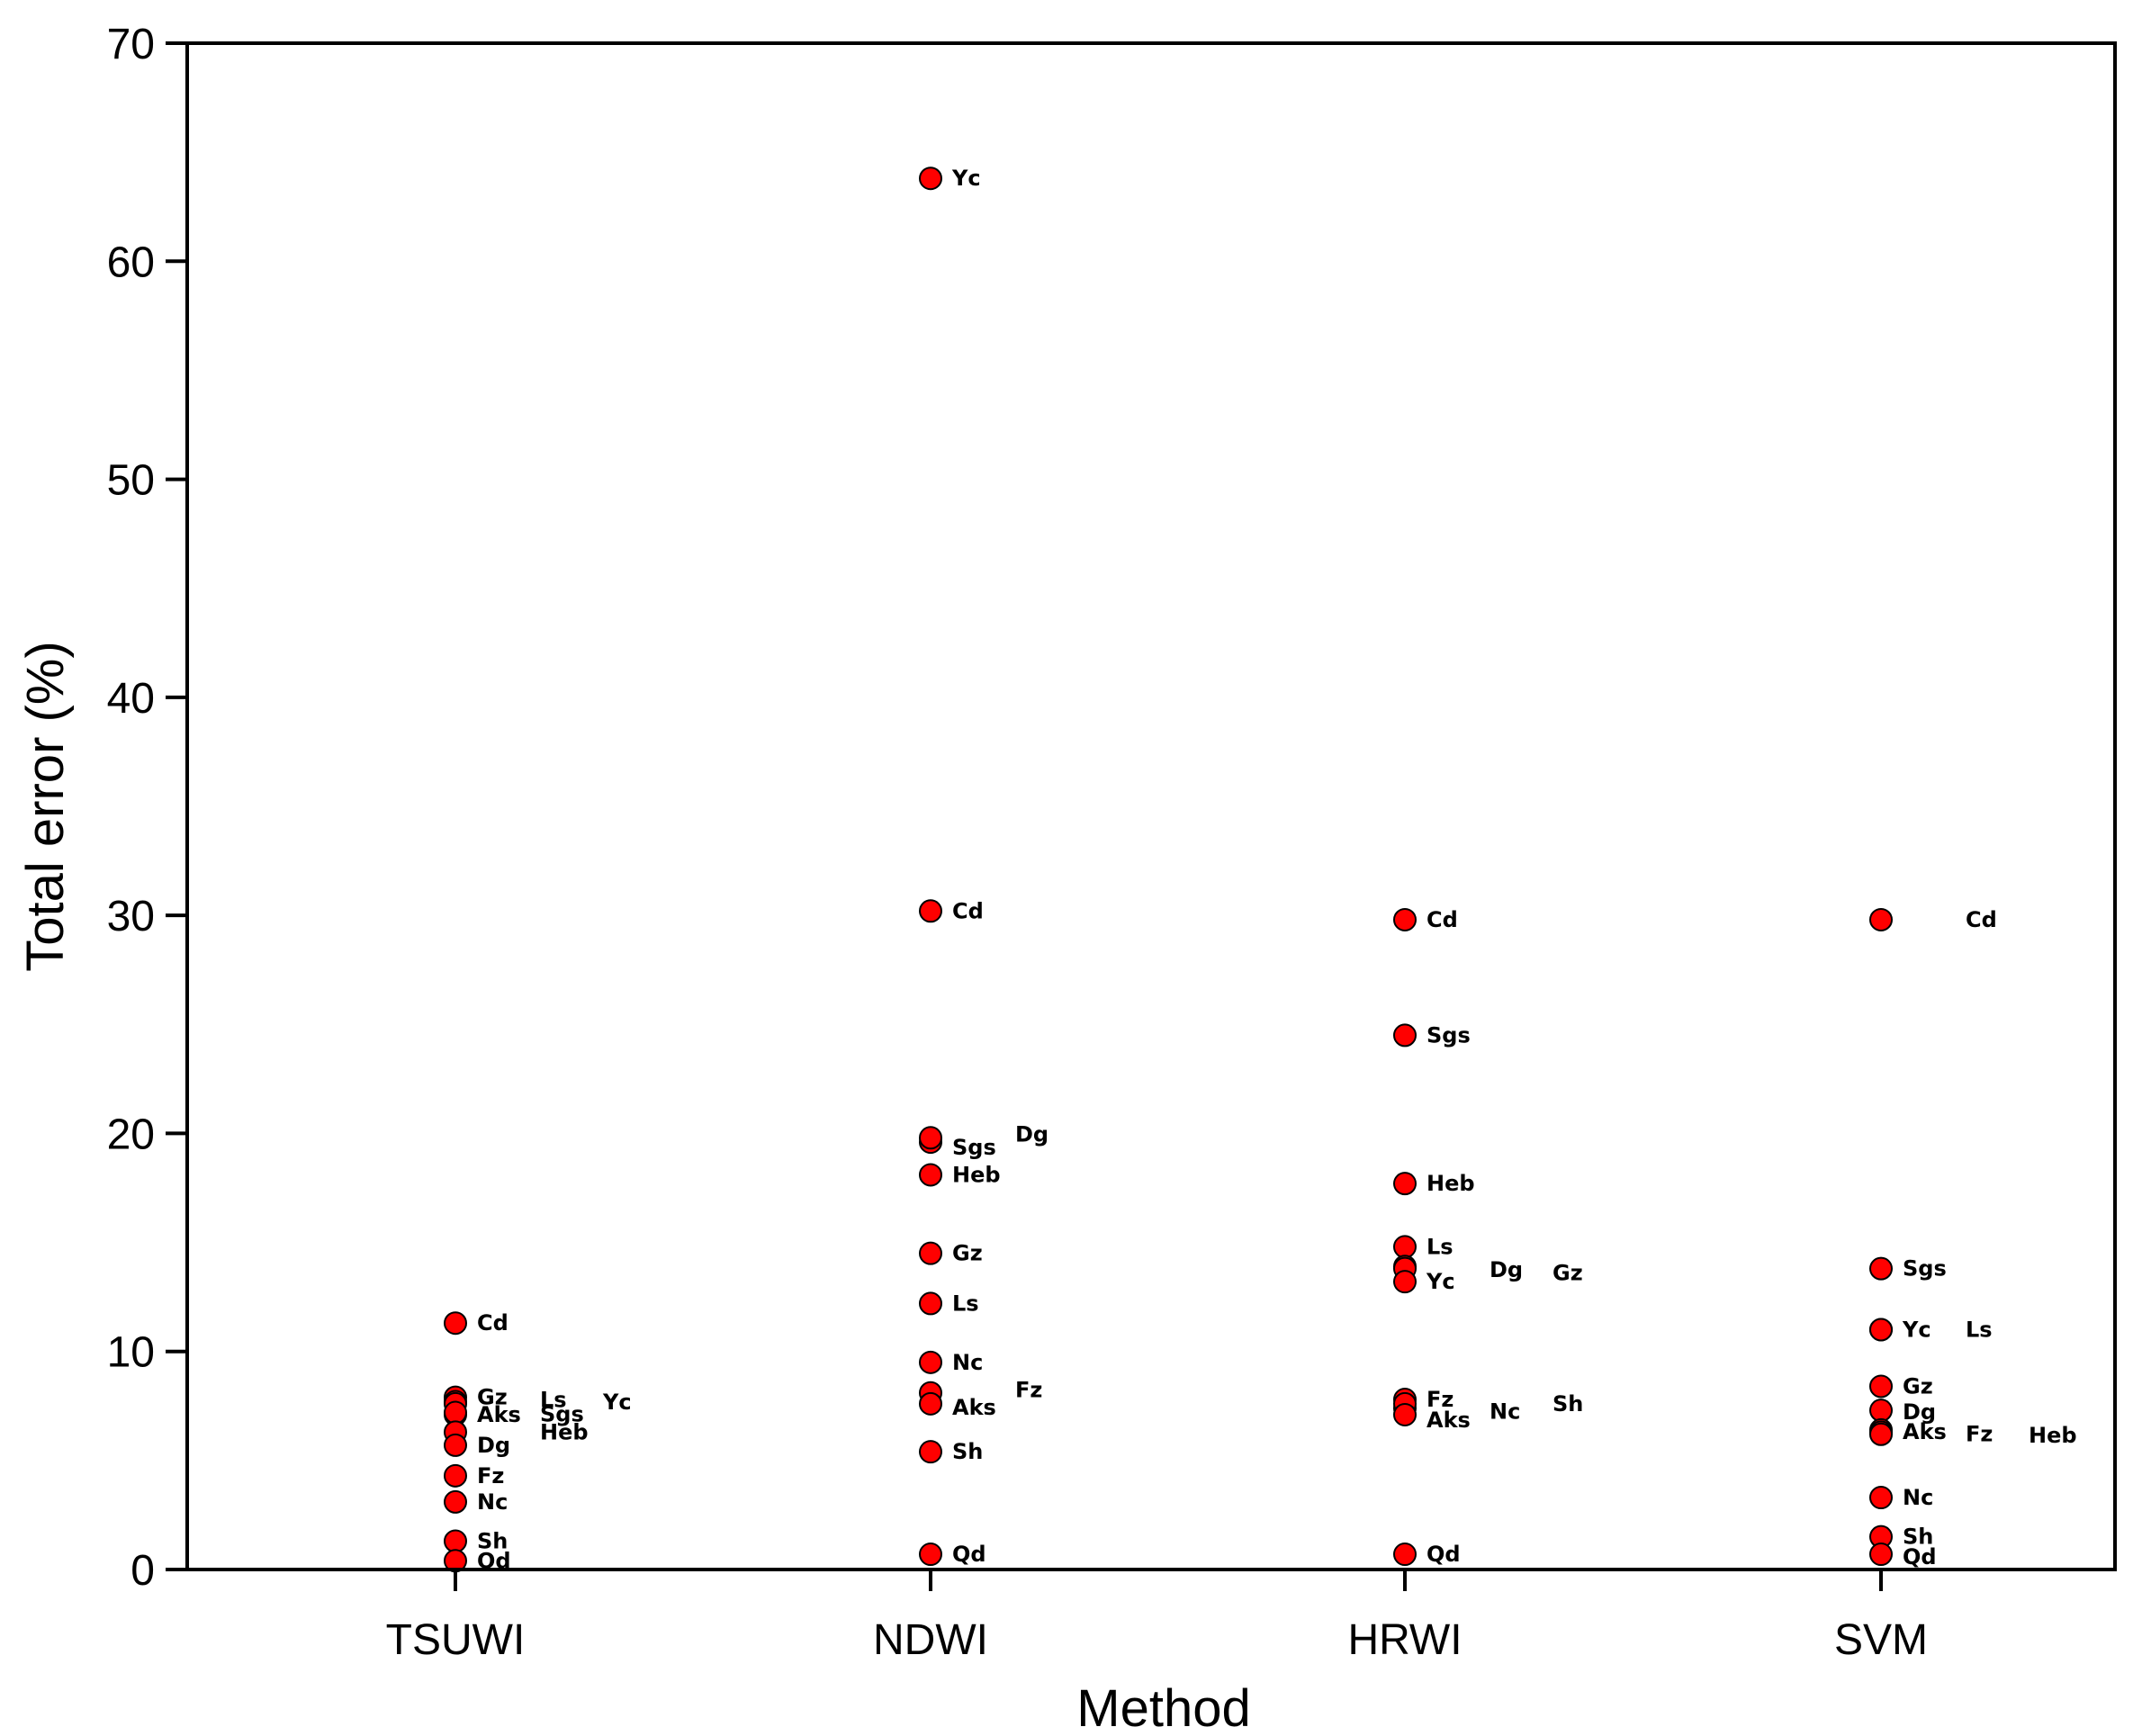  What do you see at coordinates (1405, 919) in the screenshot?
I see `data-point-hrwi-cd` at bounding box center [1405, 919].